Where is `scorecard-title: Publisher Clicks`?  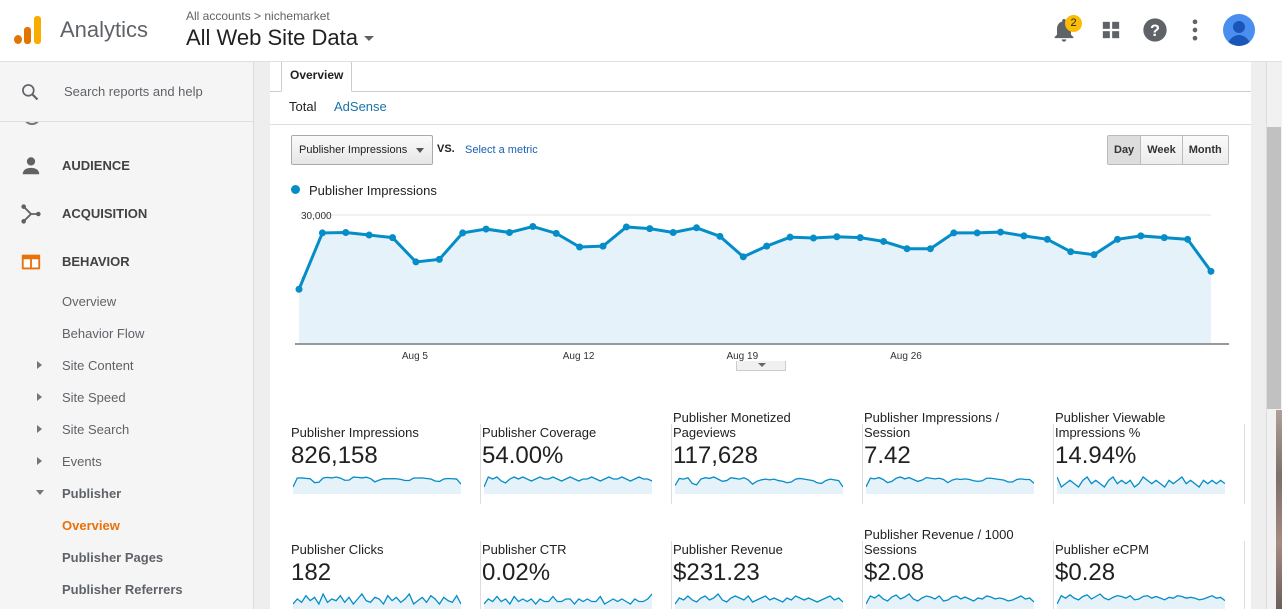
scorecard-title: Publisher Clicks is located at coordinates (337, 549).